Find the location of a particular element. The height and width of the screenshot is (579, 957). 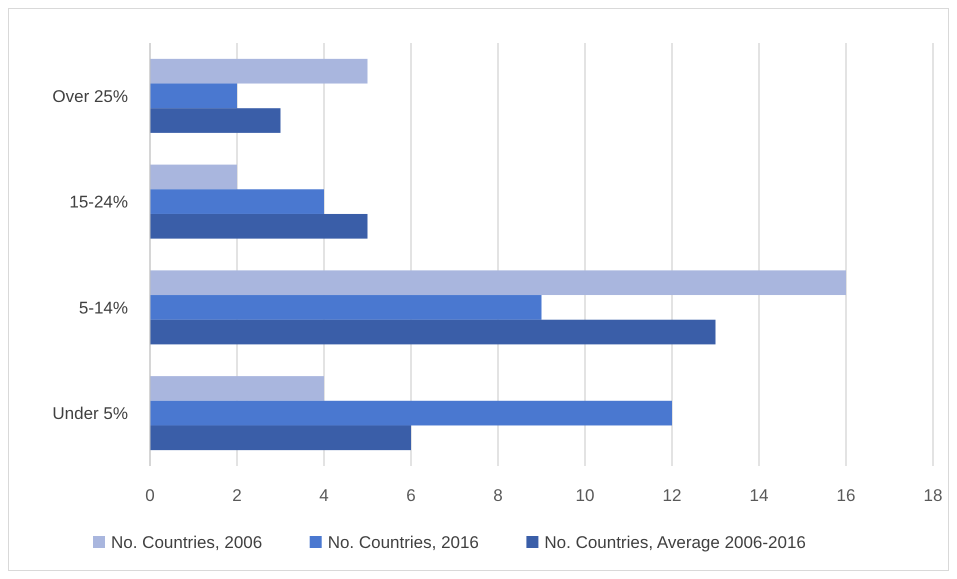

legend-label: No. Countries, 2016 is located at coordinates (403, 542).